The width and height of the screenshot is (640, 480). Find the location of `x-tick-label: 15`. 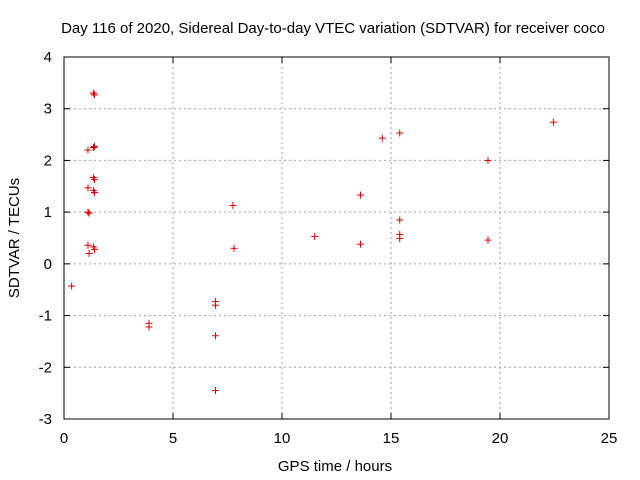

x-tick-label: 15 is located at coordinates (391, 438).